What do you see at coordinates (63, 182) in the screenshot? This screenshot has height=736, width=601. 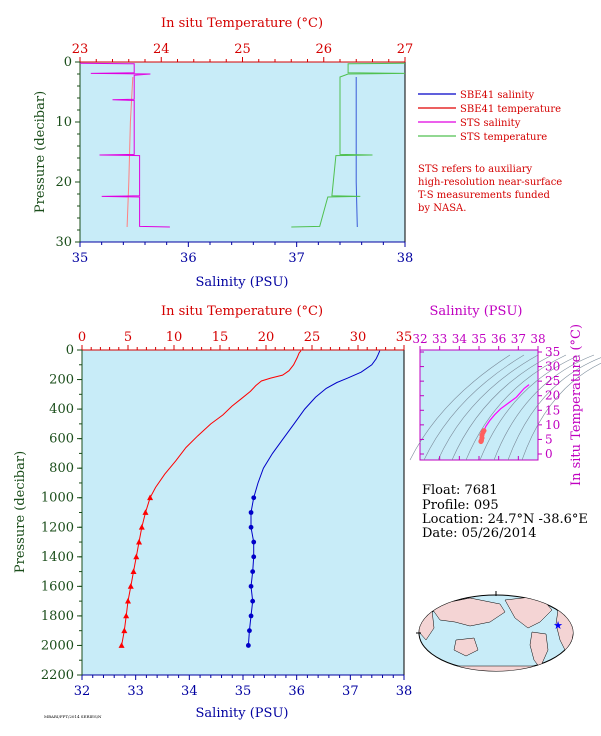 I see `near-surface-y-tick-label: 20` at bounding box center [63, 182].